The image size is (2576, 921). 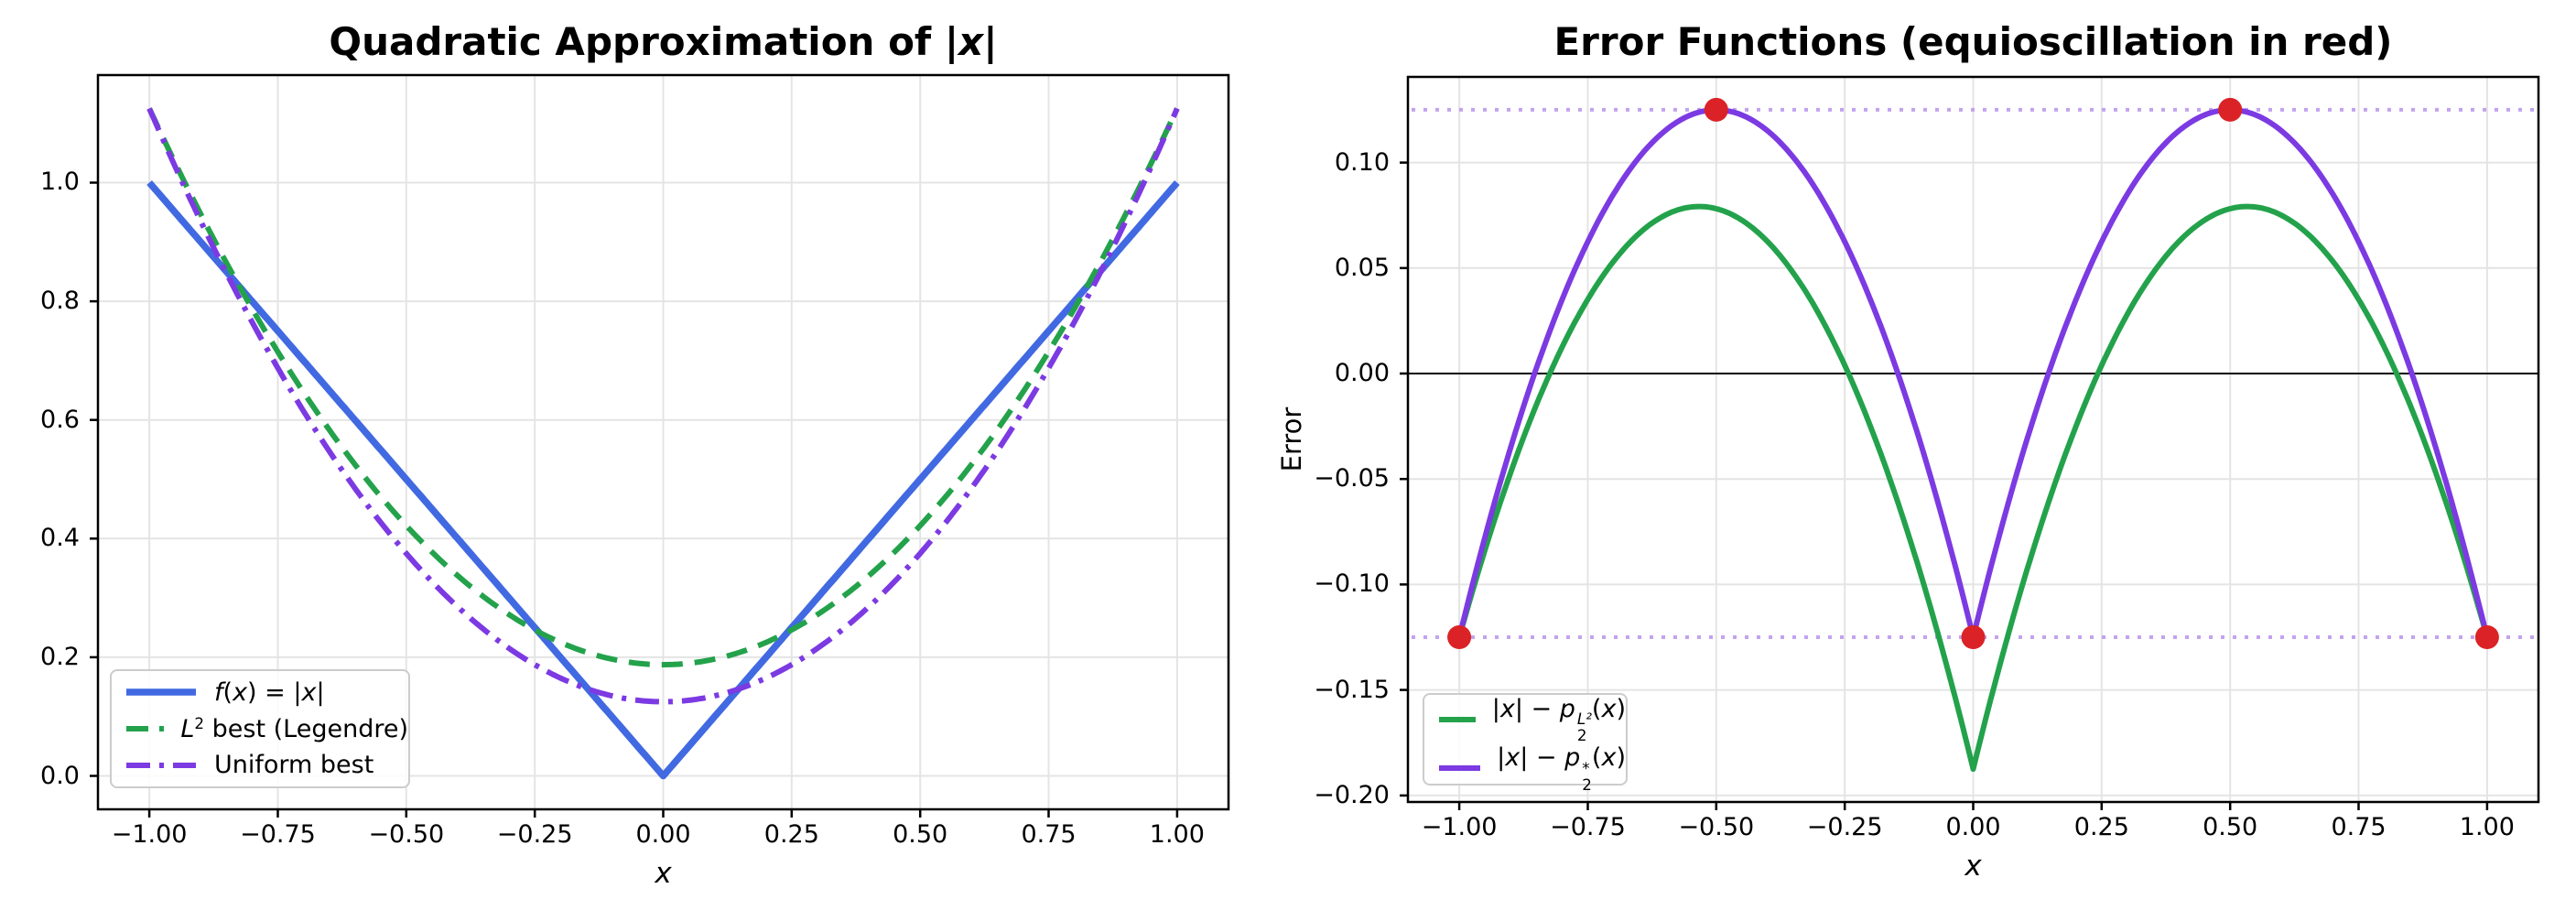 I want to click on right-plot-xlabel: x, so click(x=1973, y=866).